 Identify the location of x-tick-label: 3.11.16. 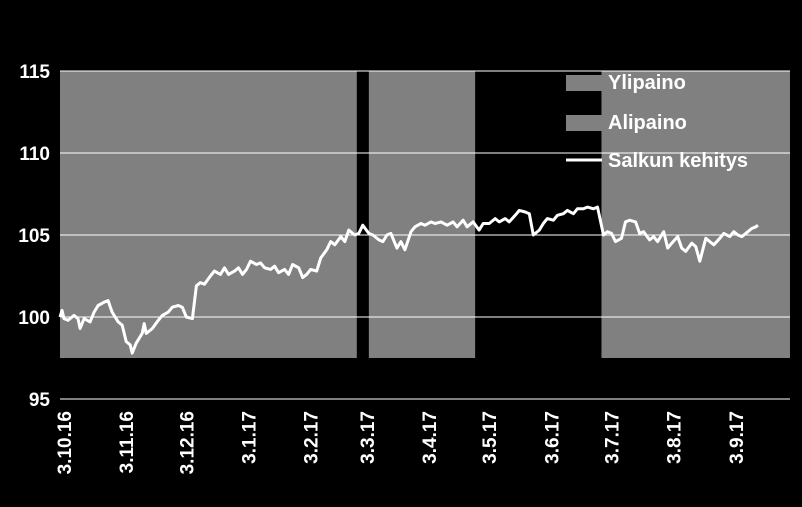
(127, 442).